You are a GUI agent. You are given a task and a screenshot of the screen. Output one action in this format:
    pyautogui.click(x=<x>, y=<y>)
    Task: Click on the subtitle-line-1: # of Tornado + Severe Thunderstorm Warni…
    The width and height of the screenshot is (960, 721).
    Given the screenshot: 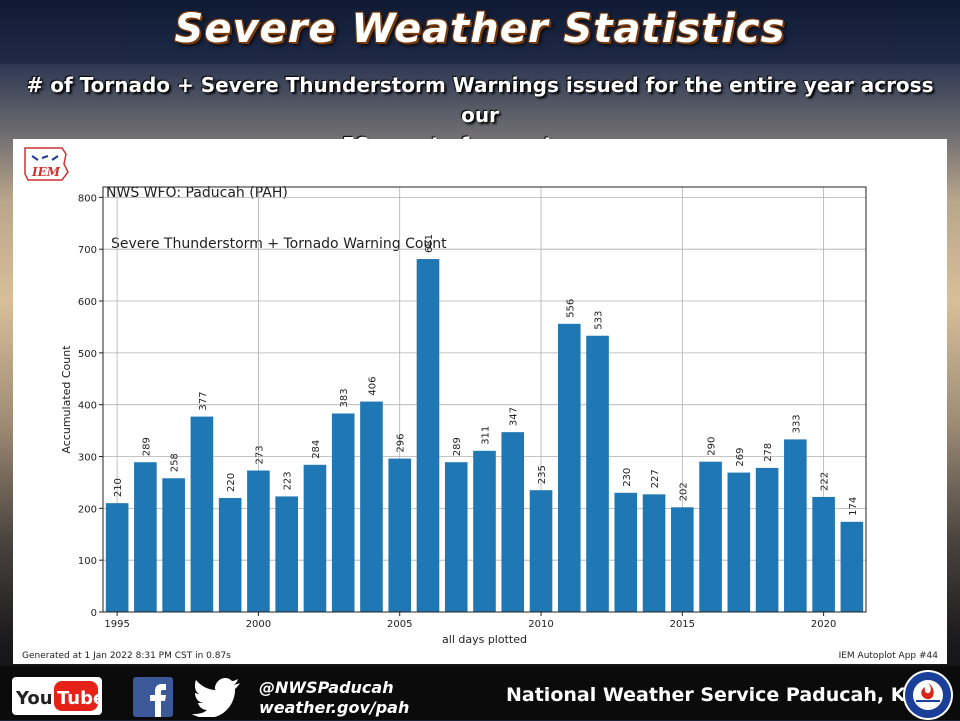 What is the action you would take?
    pyautogui.click(x=480, y=100)
    